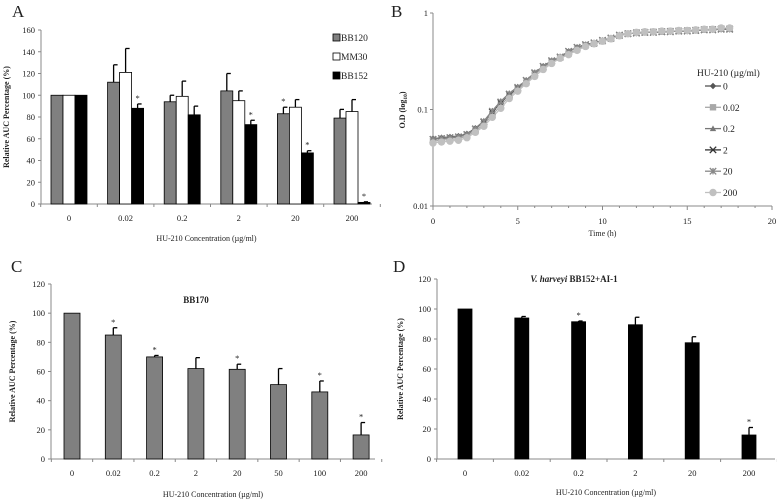 The image size is (777, 499). I want to click on x-axis-label: Time (h), so click(603, 233).